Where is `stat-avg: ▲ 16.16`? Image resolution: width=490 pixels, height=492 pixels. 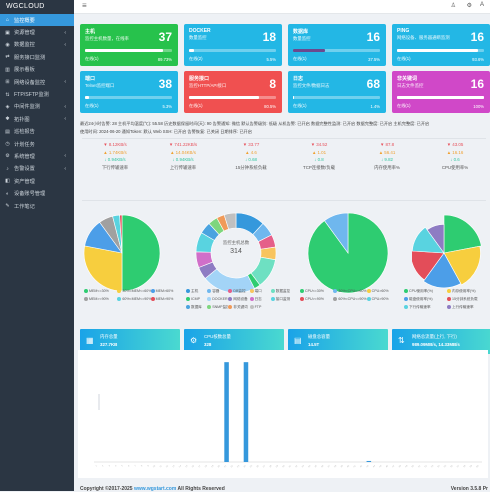 stat-avg: ▲ 16.16 is located at coordinates (455, 152).